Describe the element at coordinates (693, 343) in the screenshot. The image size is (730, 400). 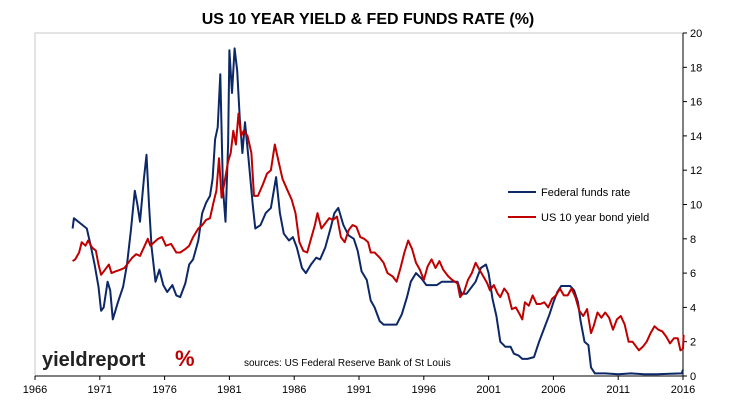
I see `y-tick-label: 2` at that location.